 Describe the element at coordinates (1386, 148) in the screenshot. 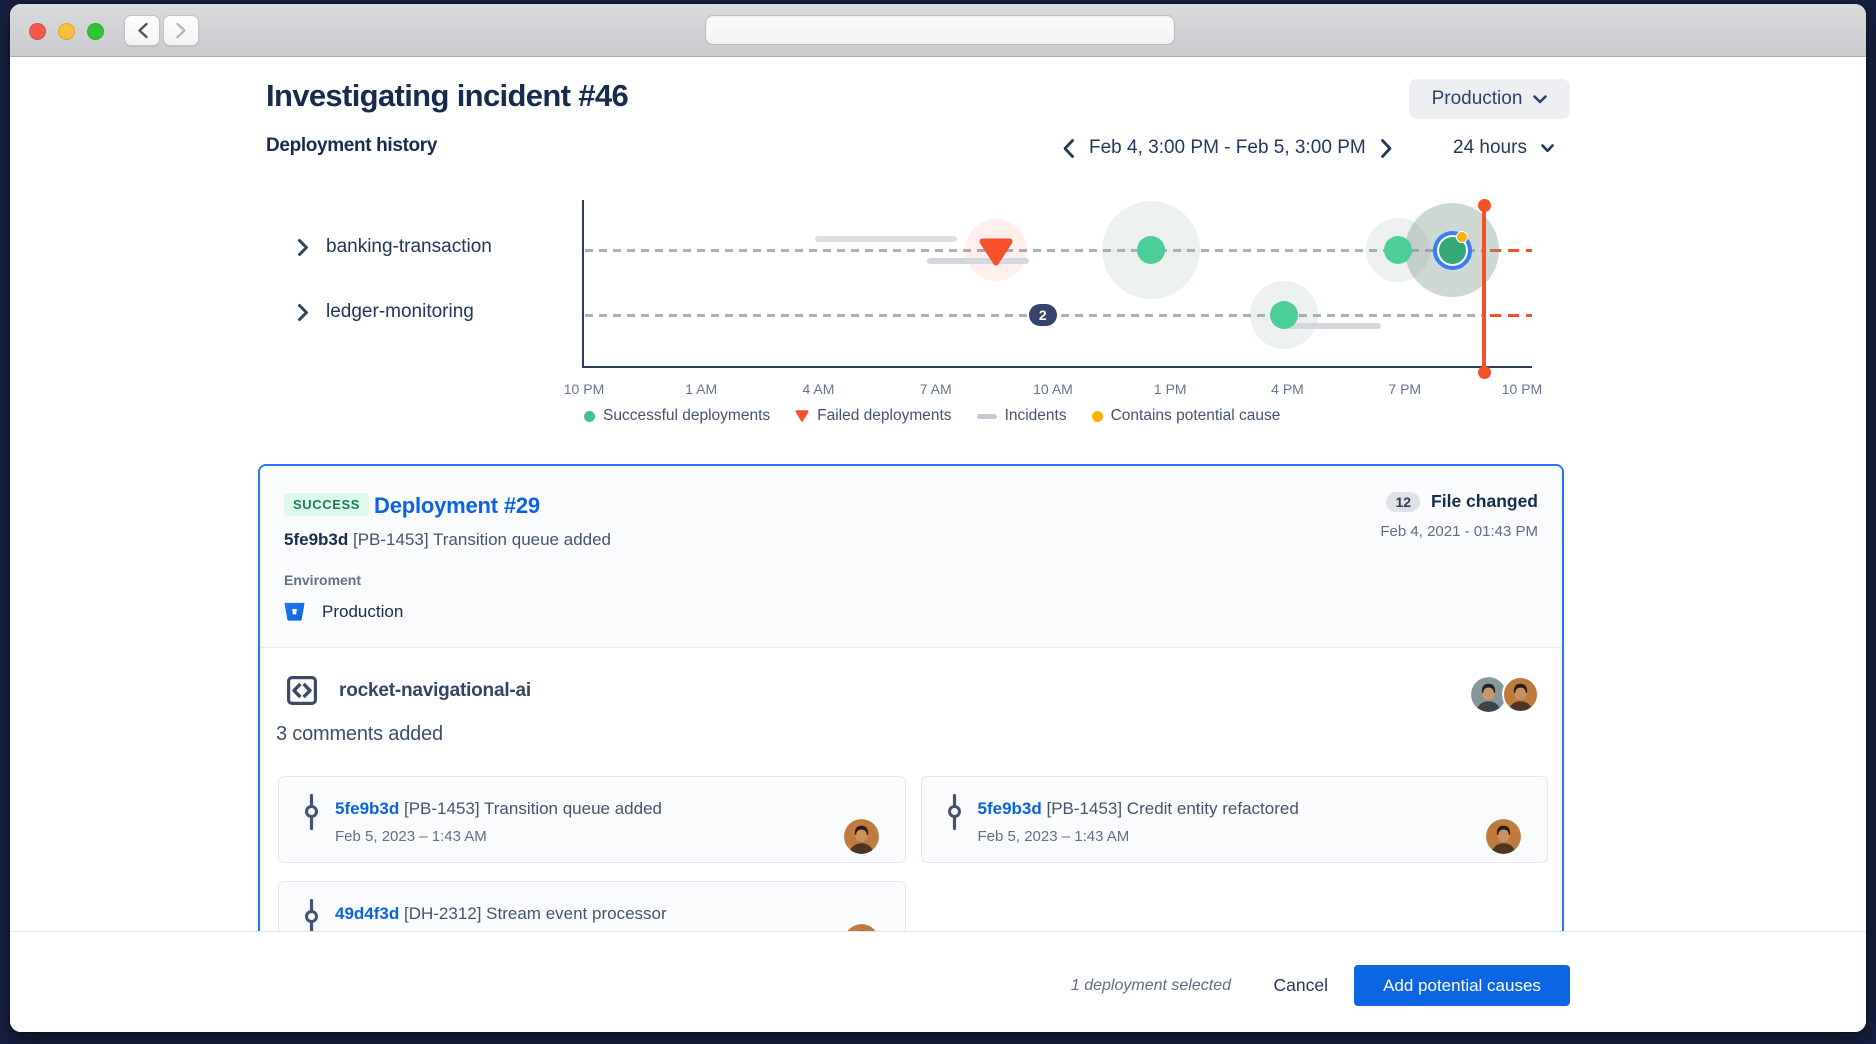

I see `next-range-button` at that location.